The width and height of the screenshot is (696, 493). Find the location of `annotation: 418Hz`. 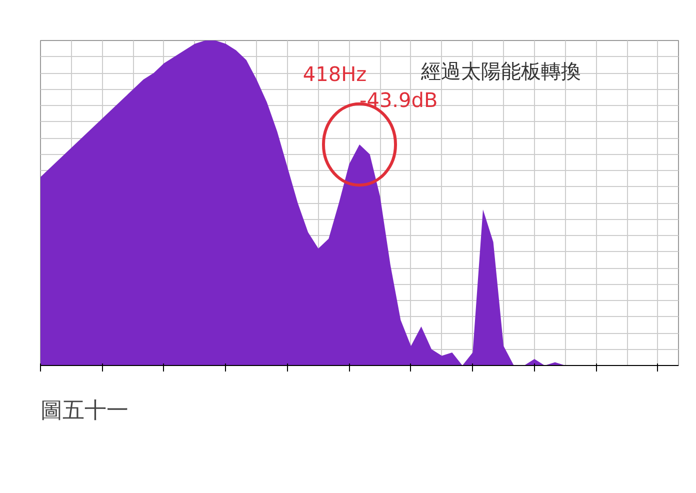

annotation: 418Hz is located at coordinates (334, 74).